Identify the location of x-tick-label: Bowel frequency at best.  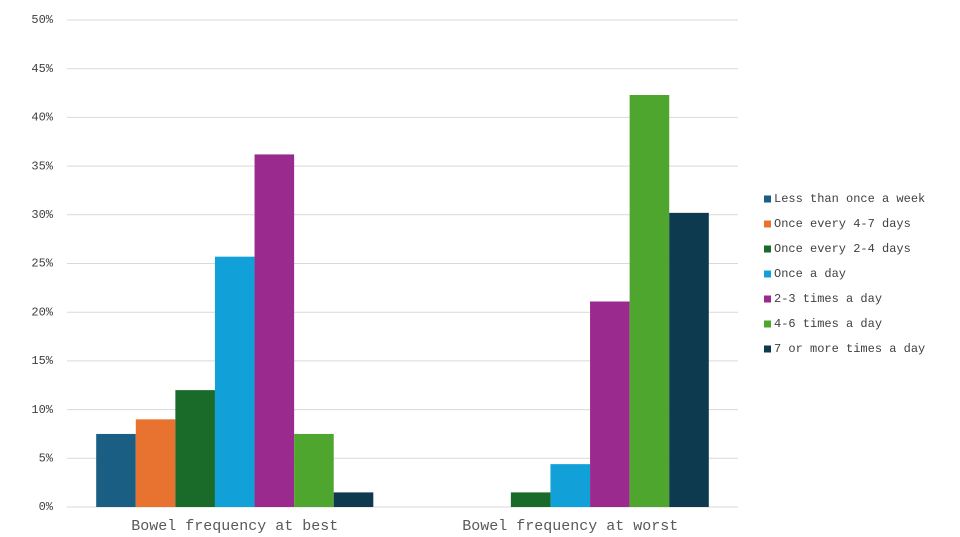
(234, 526).